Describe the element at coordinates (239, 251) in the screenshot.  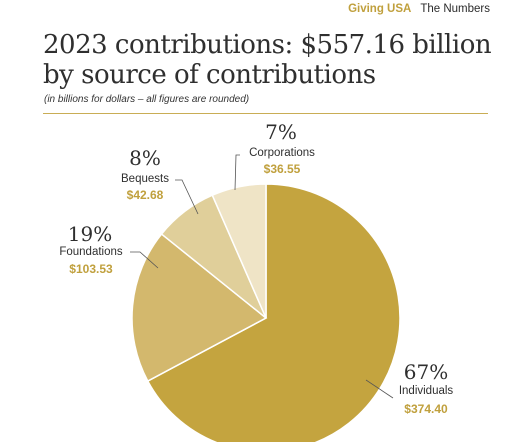
I see `pie-slice-corporations` at that location.